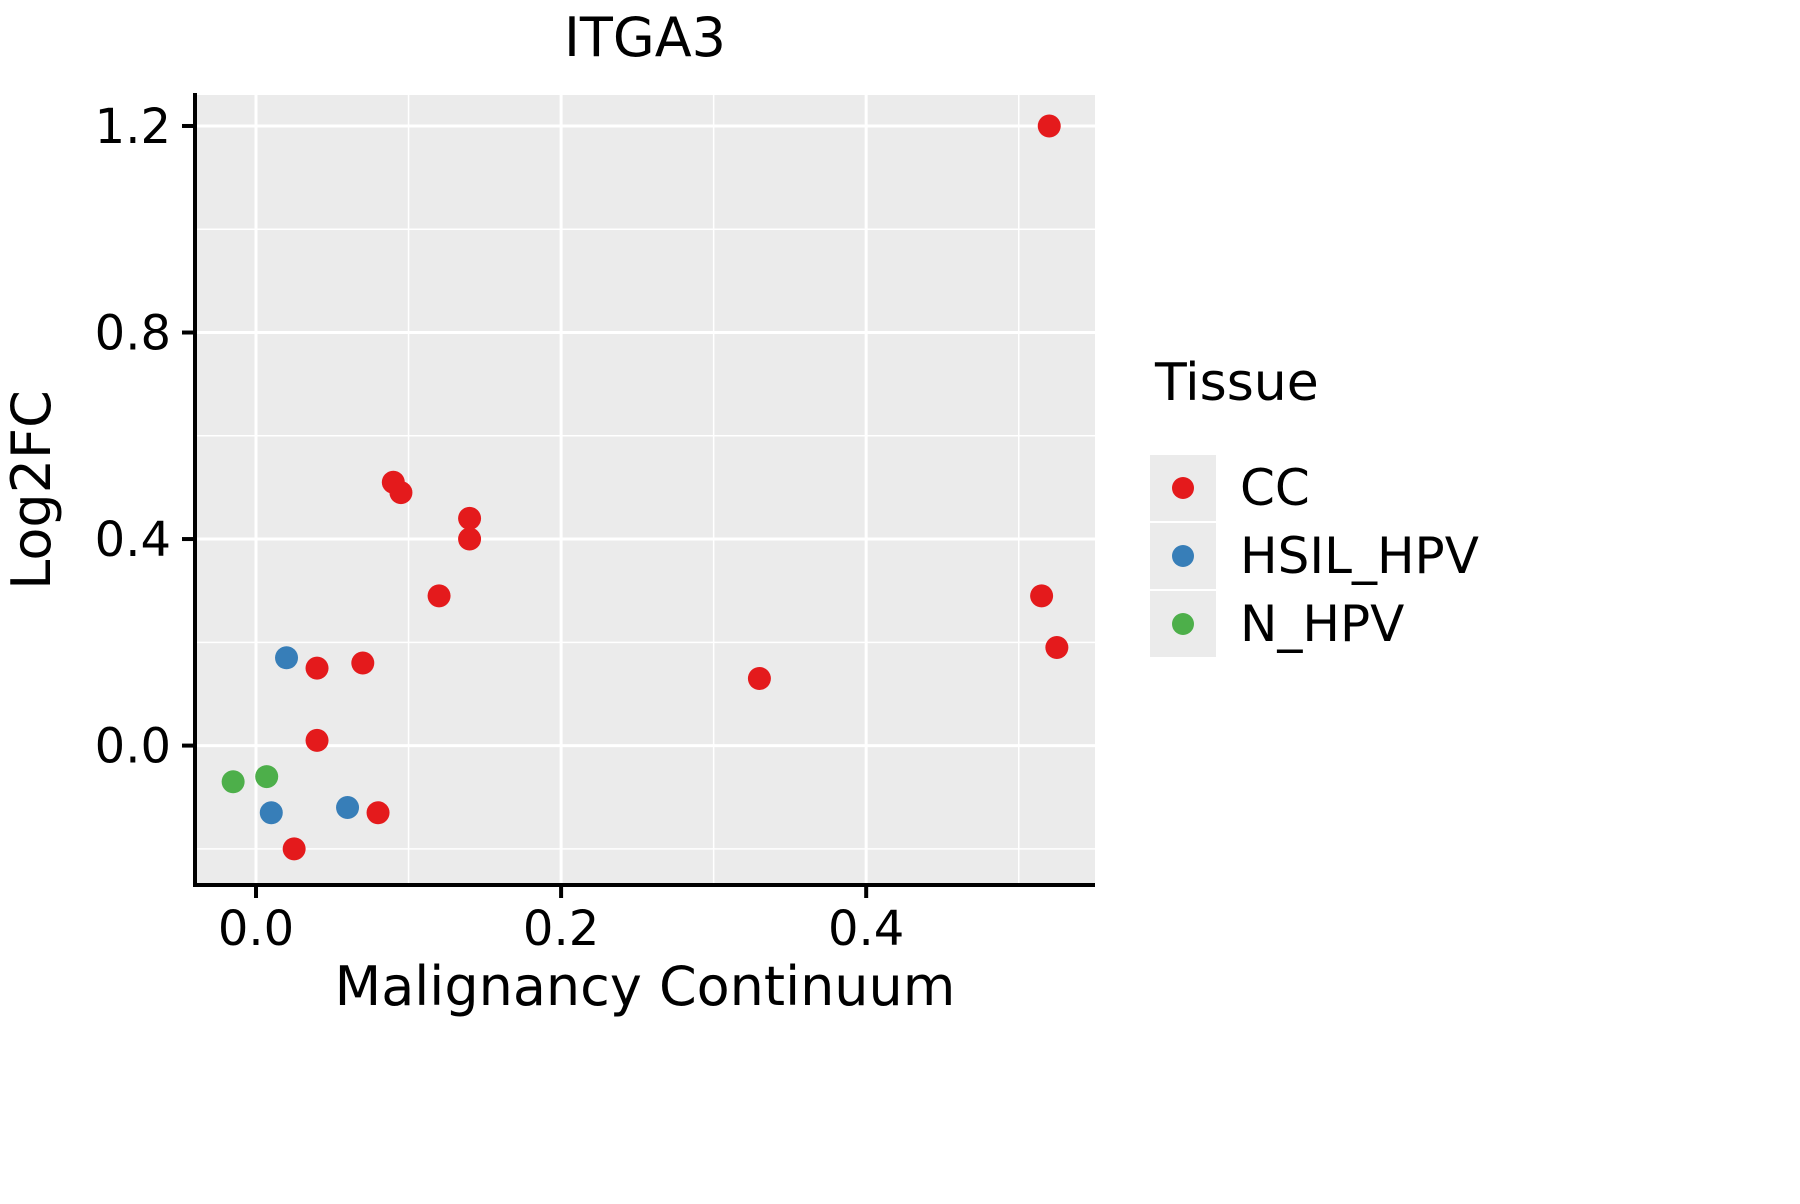 Image resolution: width=1800 pixels, height=1204 pixels. I want to click on x-tick-label: 0.4, so click(866, 929).